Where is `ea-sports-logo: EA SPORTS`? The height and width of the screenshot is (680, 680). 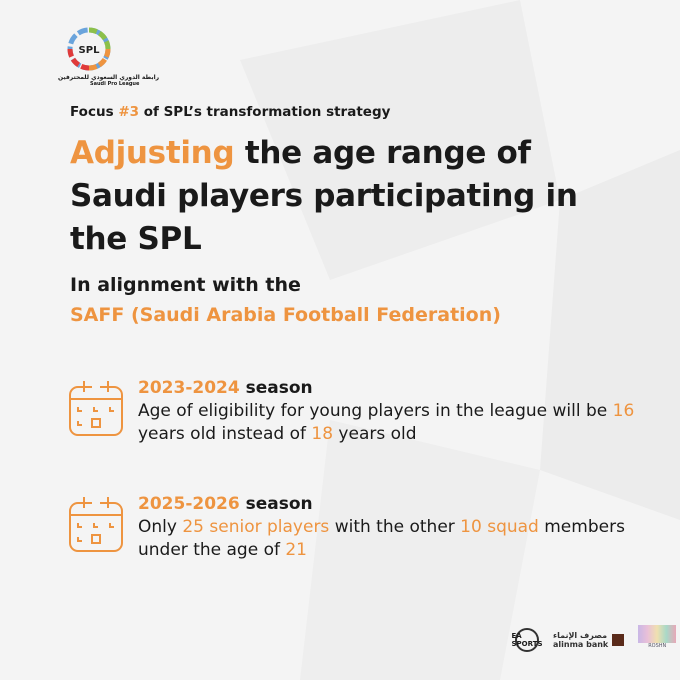 ea-sports-logo: EA SPORTS is located at coordinates (527, 640).